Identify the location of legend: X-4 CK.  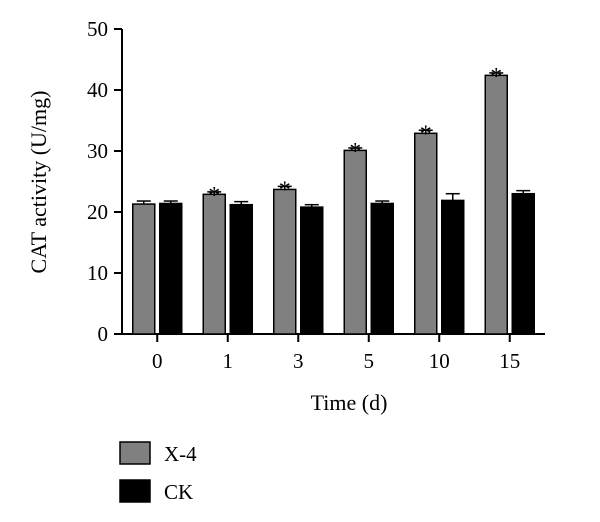
(158, 472).